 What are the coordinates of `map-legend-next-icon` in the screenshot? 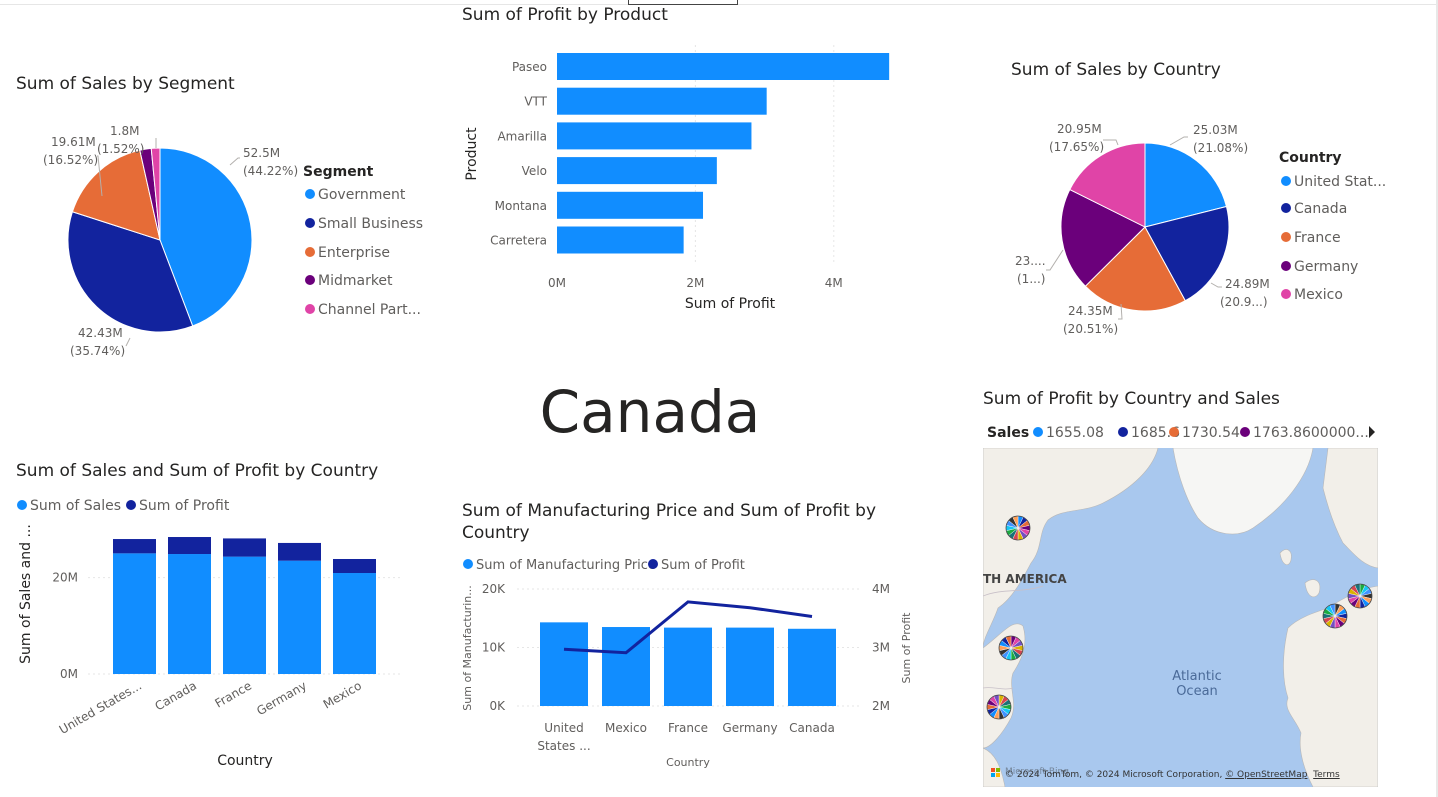 It's located at (1372, 432).